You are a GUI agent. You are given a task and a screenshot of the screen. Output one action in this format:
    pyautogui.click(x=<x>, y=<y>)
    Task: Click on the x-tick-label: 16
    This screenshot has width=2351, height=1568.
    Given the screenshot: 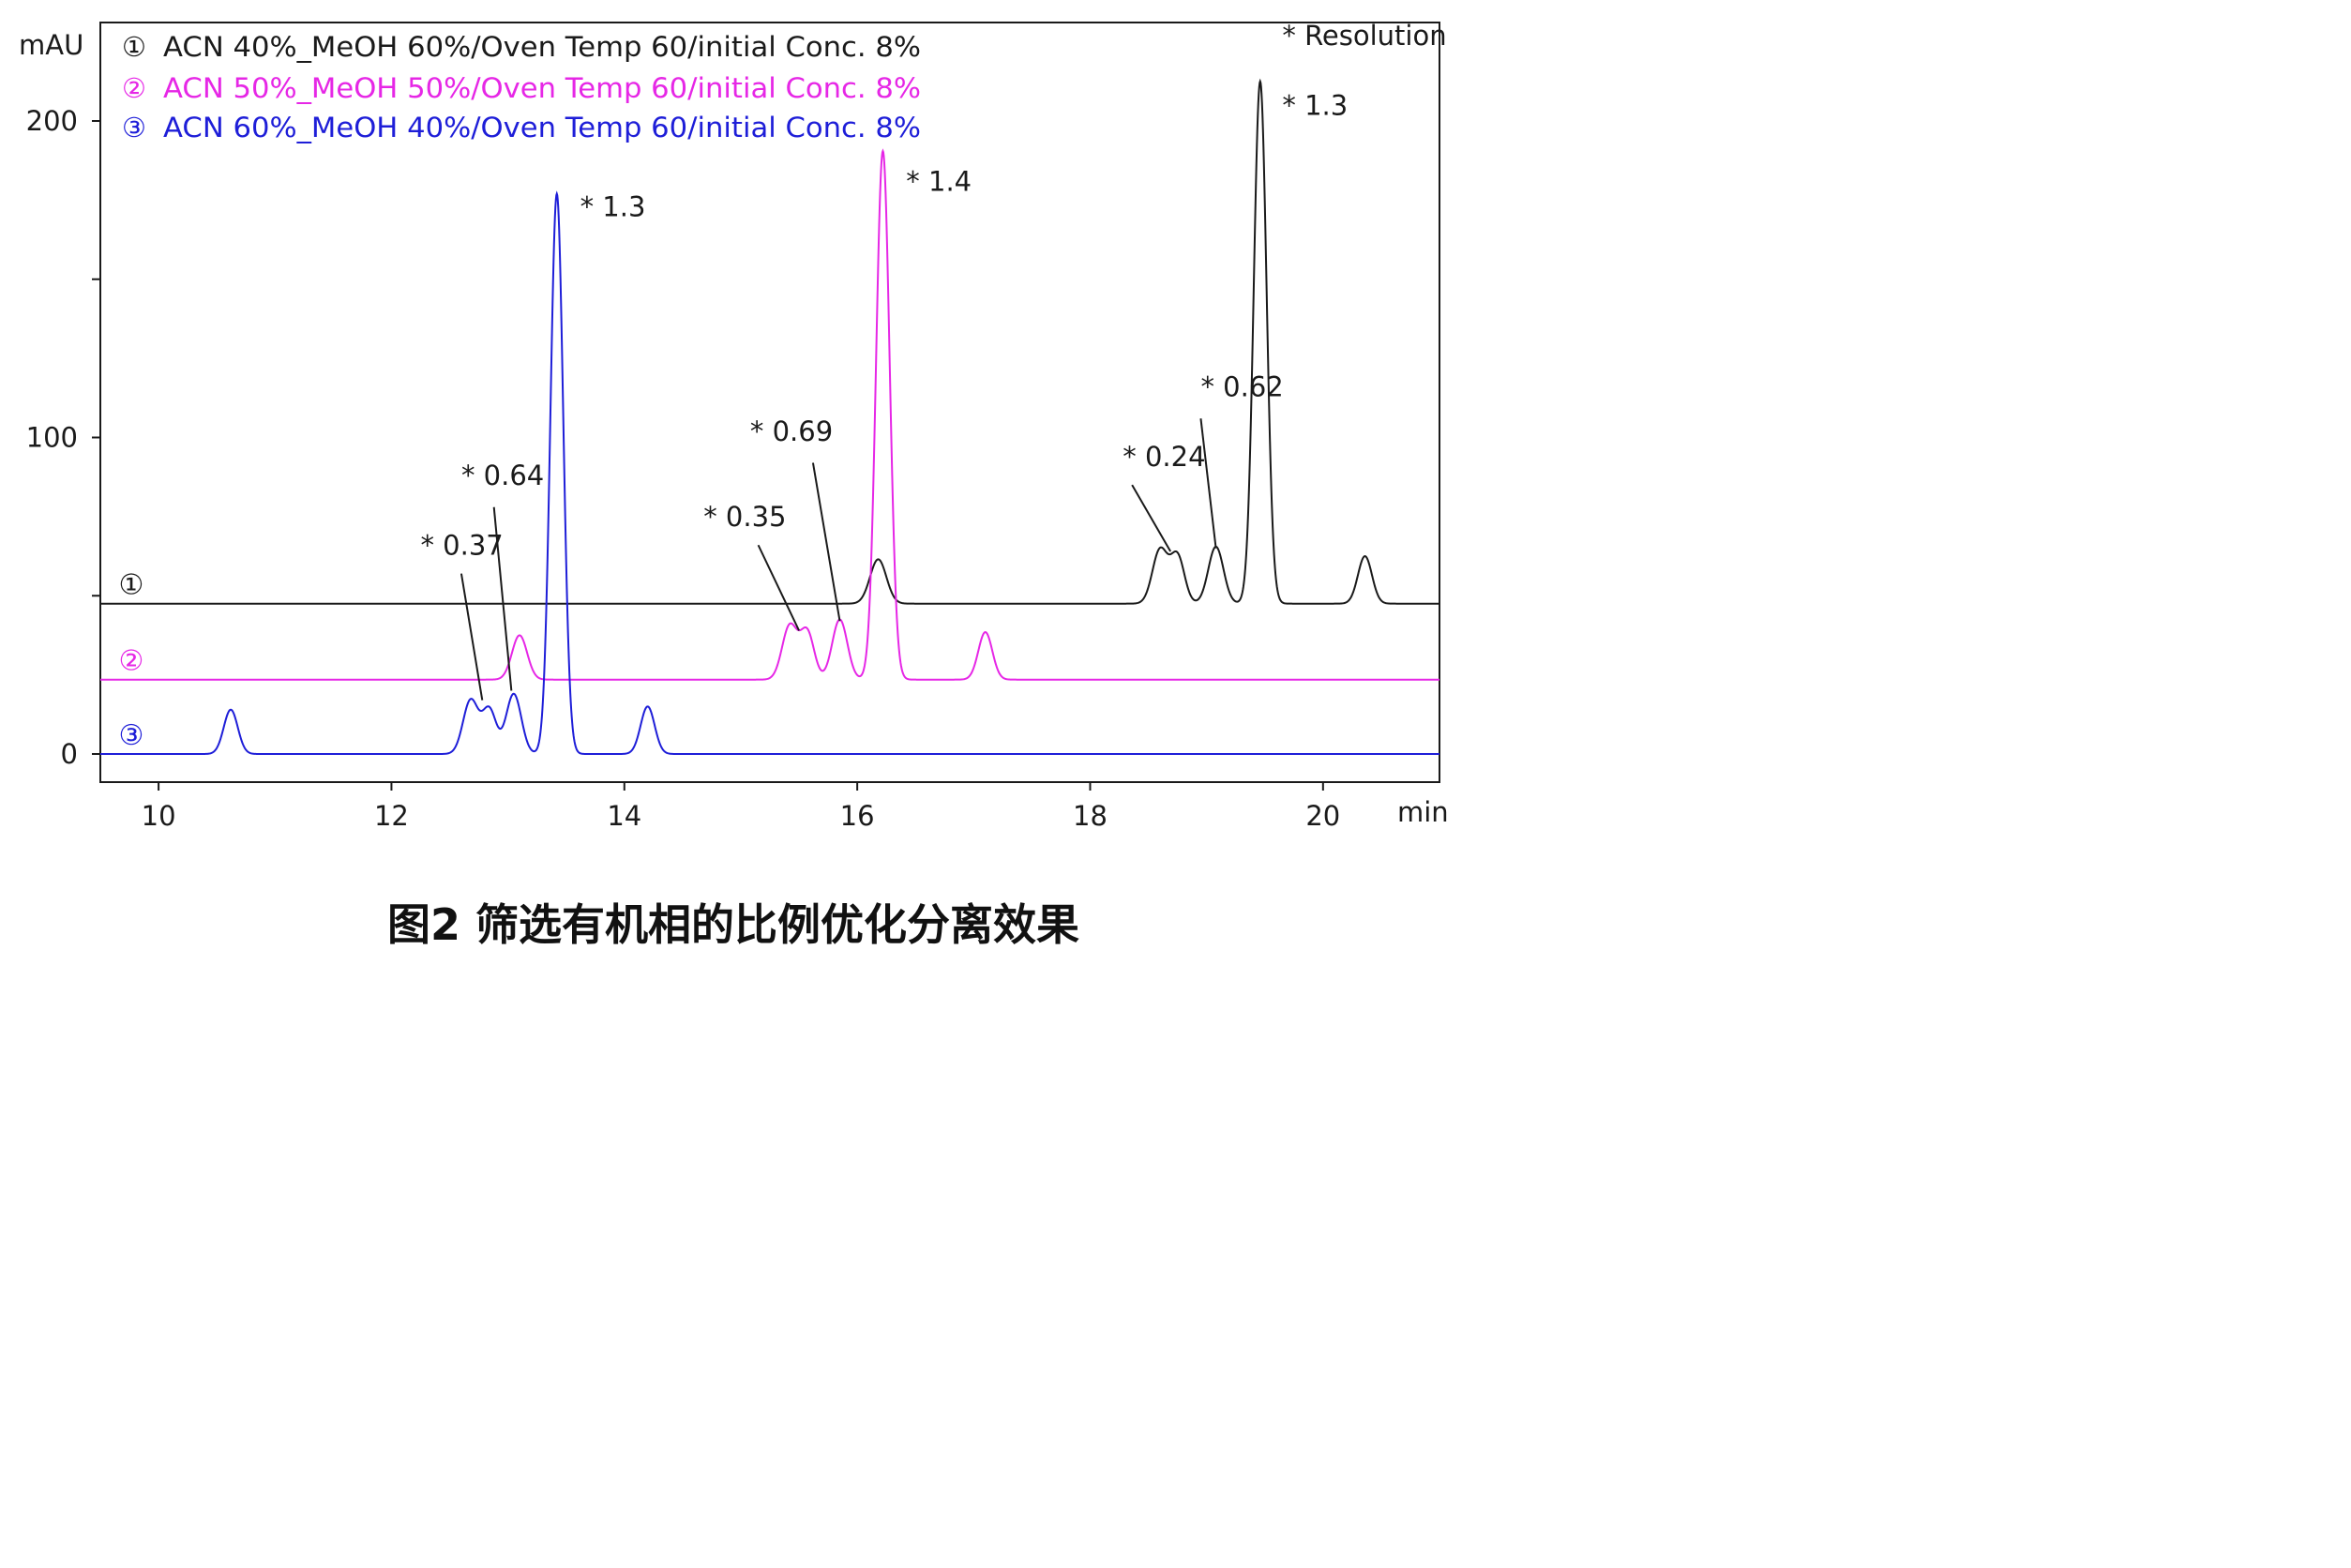 What is the action you would take?
    pyautogui.click(x=857, y=816)
    